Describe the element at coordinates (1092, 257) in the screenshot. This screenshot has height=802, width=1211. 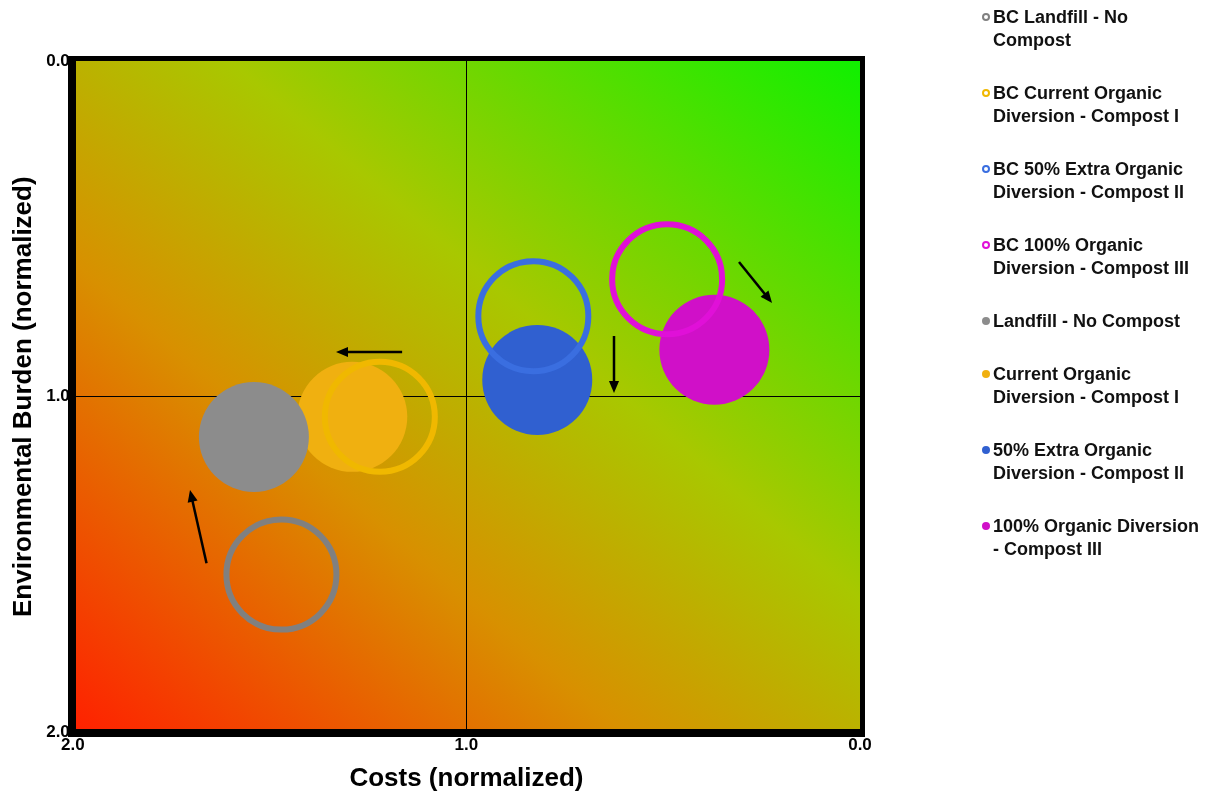
I see `legend-label: BC 100% Organic Diversion - Compost III` at that location.